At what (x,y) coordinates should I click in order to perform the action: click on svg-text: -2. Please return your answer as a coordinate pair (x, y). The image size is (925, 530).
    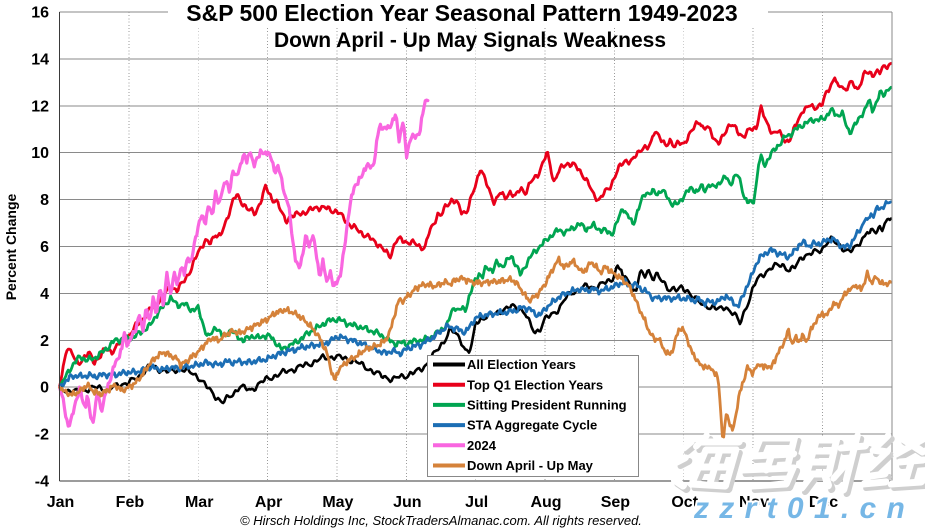
    Looking at the image, I should click on (42, 435).